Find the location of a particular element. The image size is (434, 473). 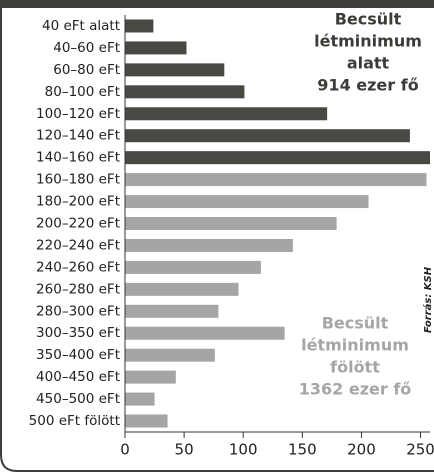

annotation: alatt is located at coordinates (368, 63).